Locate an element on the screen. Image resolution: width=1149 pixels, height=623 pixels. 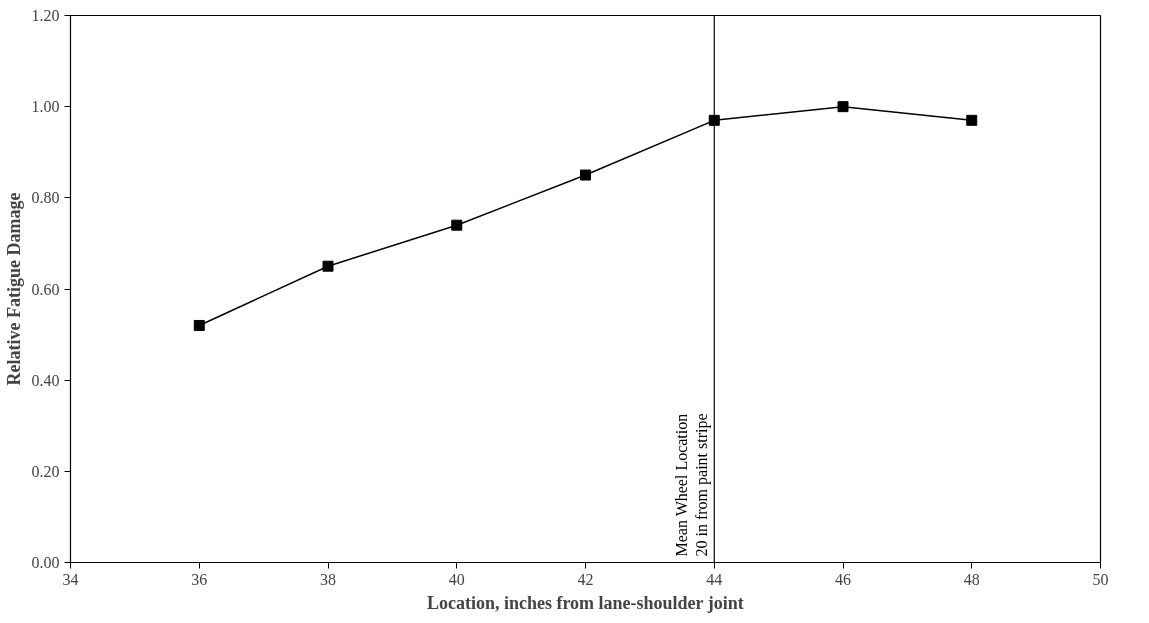
x-tick-label: 40 is located at coordinates (456, 579).